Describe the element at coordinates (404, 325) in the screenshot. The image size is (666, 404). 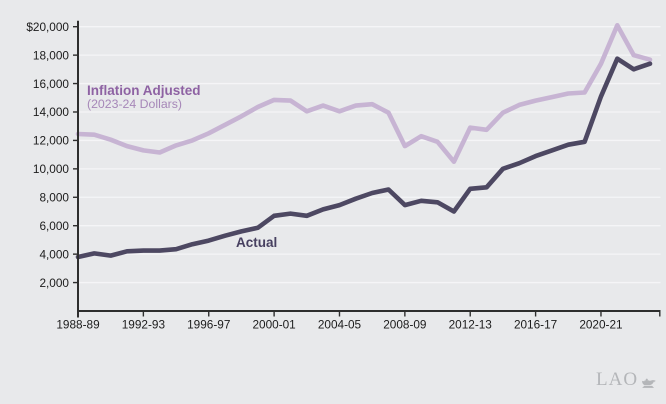
I see `x-tick-label: 2008-09` at that location.